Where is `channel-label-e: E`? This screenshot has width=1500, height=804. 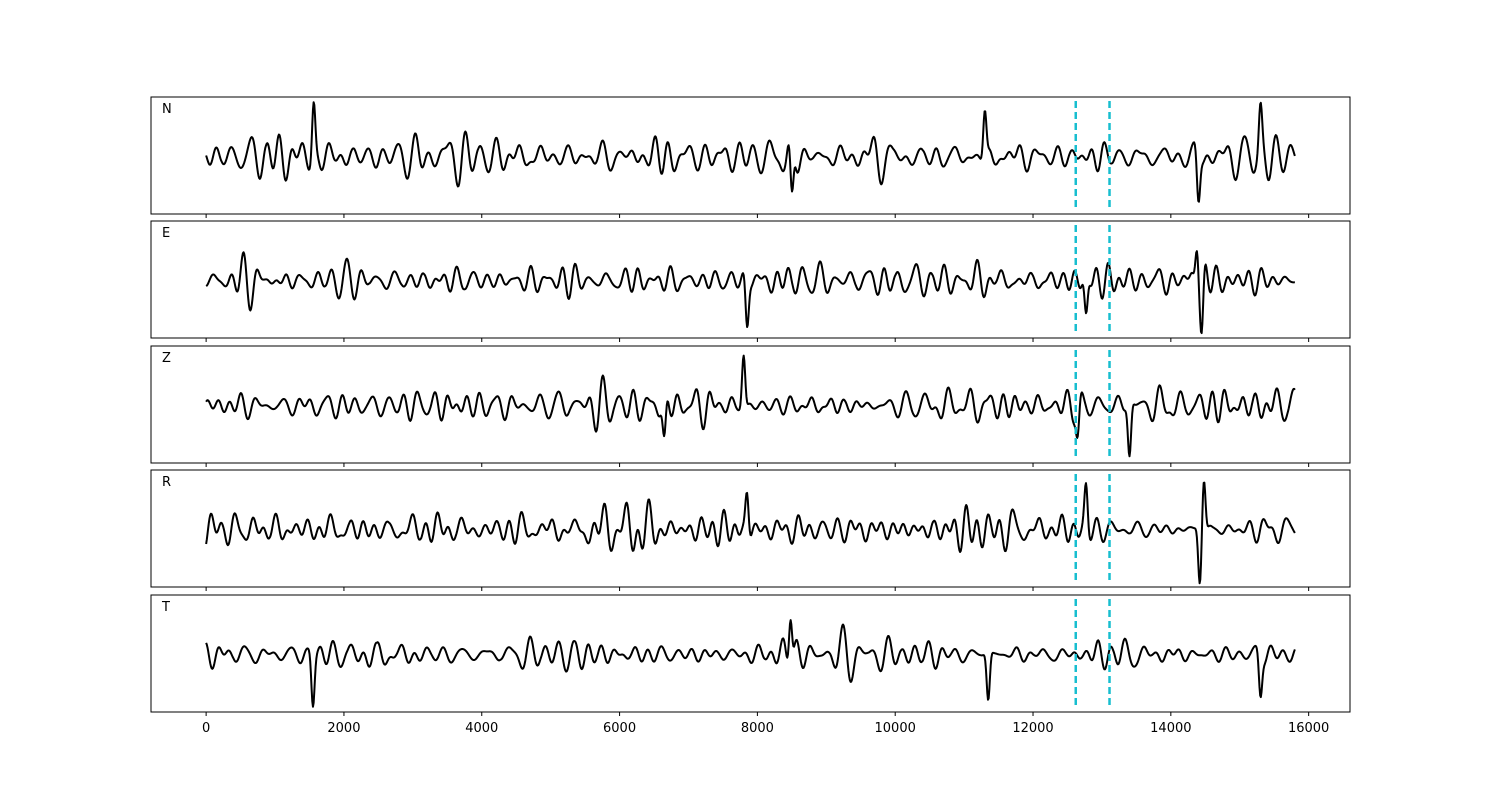
channel-label-e: E is located at coordinates (166, 233).